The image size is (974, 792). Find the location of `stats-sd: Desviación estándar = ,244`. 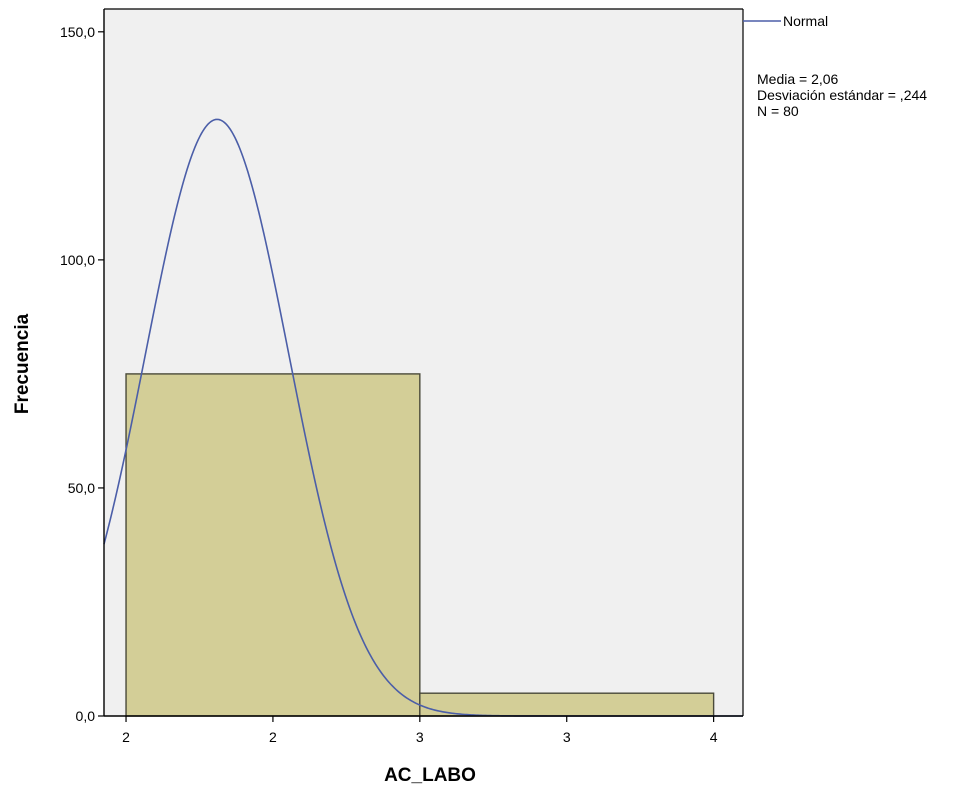

stats-sd: Desviación estándar = ,244 is located at coordinates (842, 95).